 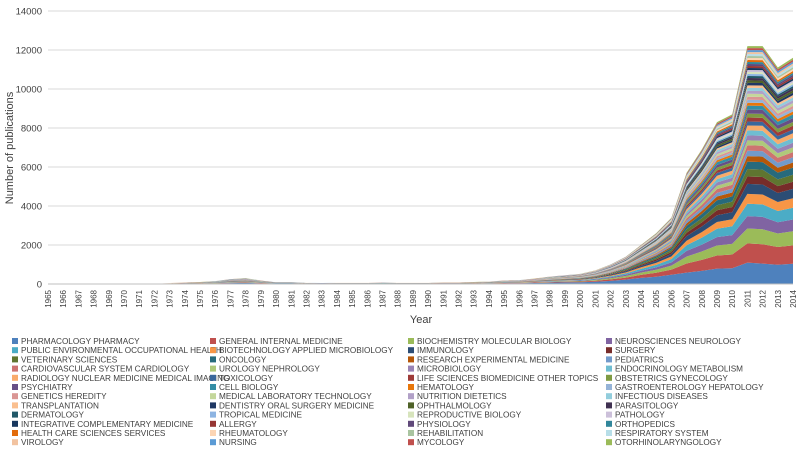 What do you see at coordinates (679, 369) in the screenshot?
I see `legend-label: ENDOCRINOLOGY METABOLISM` at bounding box center [679, 369].